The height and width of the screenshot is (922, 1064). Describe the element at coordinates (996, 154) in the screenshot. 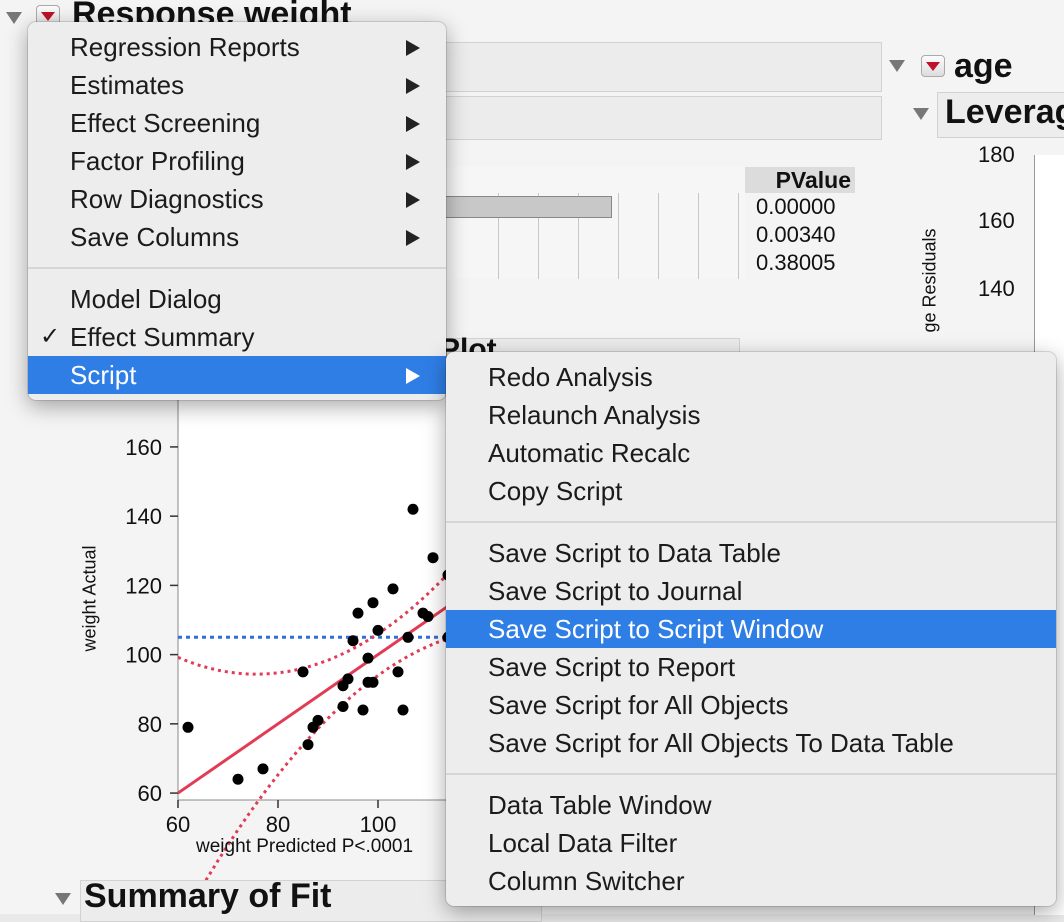

I see `leverage-ytick-label: 180` at that location.